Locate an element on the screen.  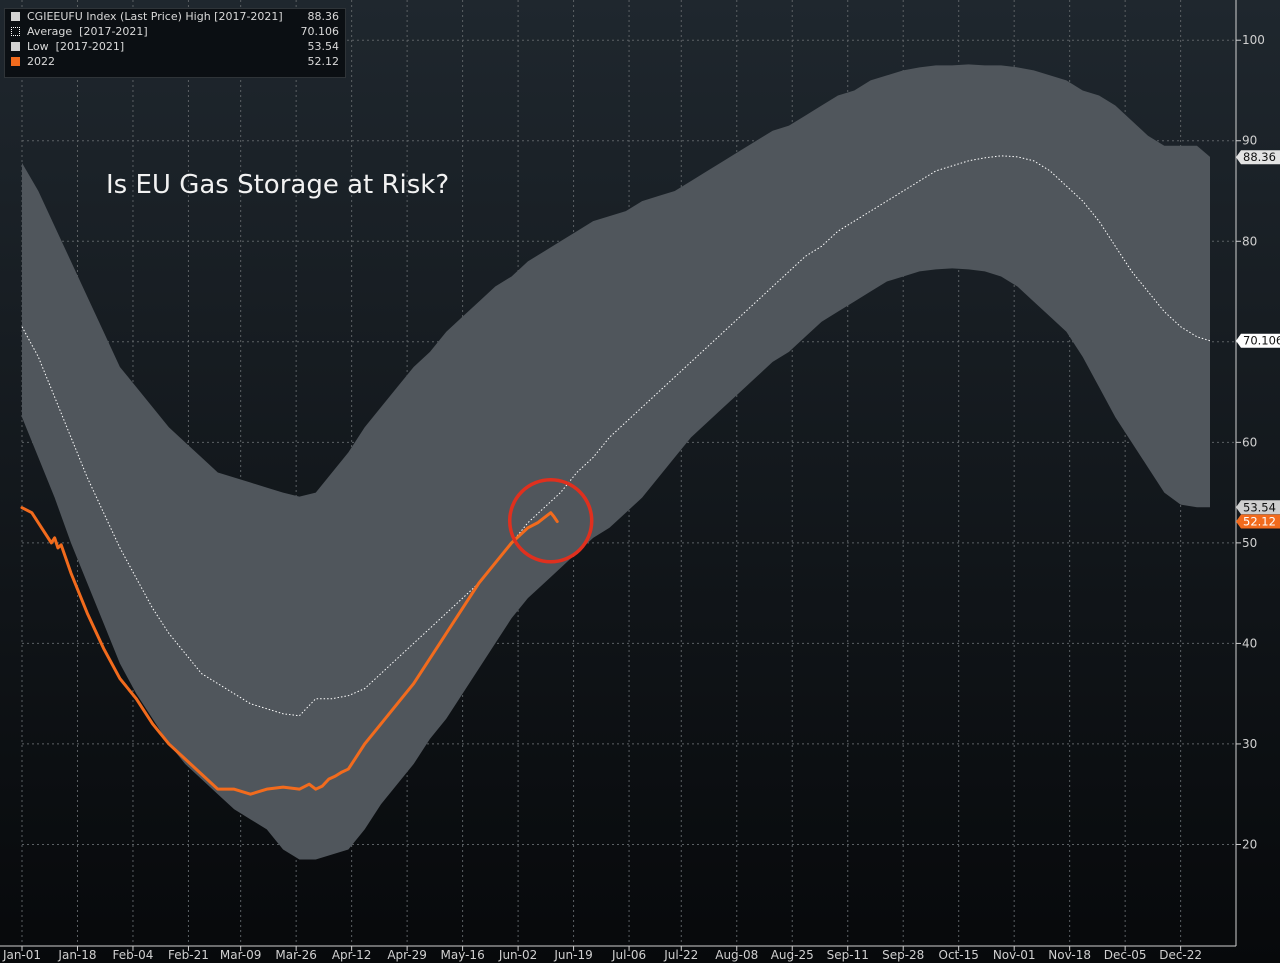
x-tick-label: Sep-28 is located at coordinates (903, 955).